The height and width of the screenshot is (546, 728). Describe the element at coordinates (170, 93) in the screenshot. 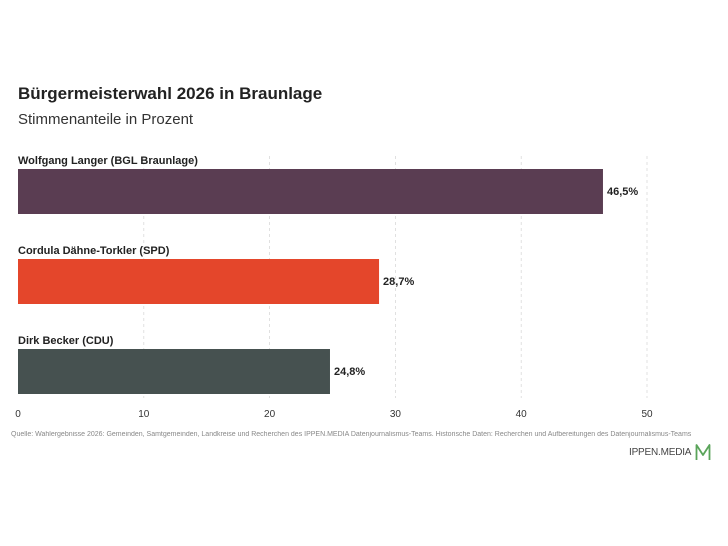

I see `chart-title: Bürgermeisterwahl 2026 in Braunlage` at that location.